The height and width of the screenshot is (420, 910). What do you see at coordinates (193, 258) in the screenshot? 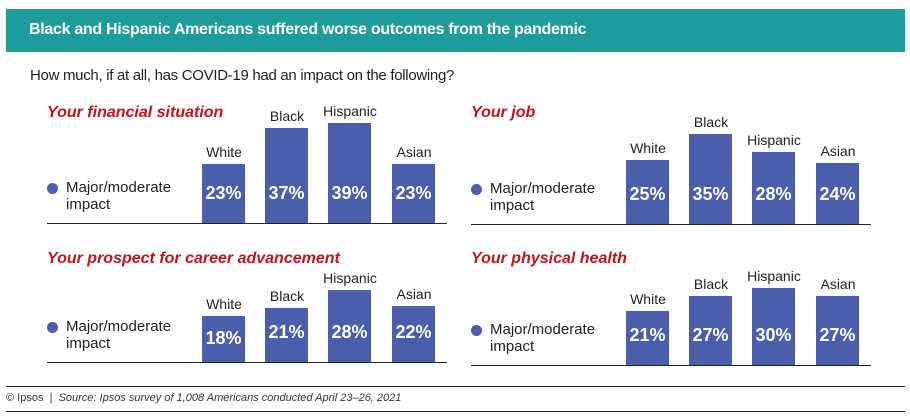
I see `panel-title: Your prospect for career advancement` at bounding box center [193, 258].